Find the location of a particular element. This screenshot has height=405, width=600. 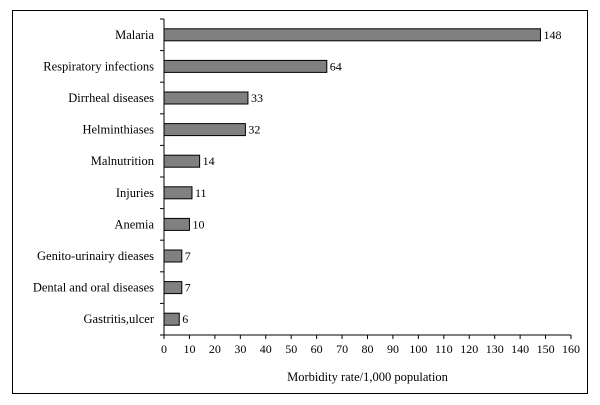

x-tick-label: 50 is located at coordinates (291, 349).